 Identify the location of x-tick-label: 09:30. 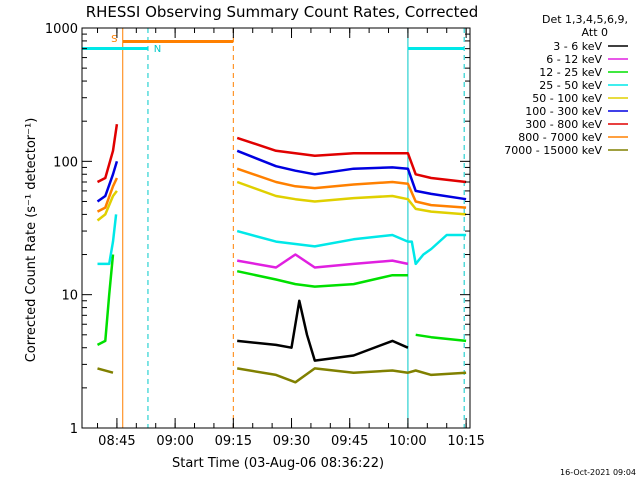
(291, 441).